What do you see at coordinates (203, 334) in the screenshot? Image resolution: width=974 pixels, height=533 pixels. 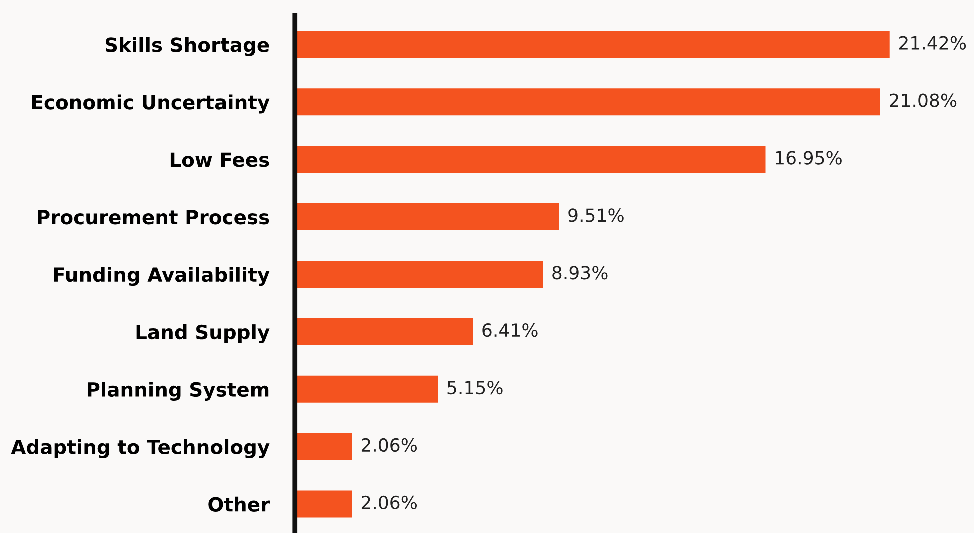 I see `y-tick-label: Land Supply` at bounding box center [203, 334].